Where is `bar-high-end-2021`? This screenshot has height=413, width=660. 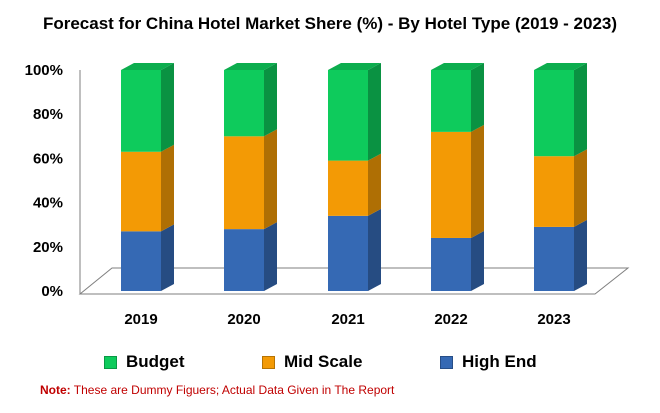 bar-high-end-2021 is located at coordinates (348, 253).